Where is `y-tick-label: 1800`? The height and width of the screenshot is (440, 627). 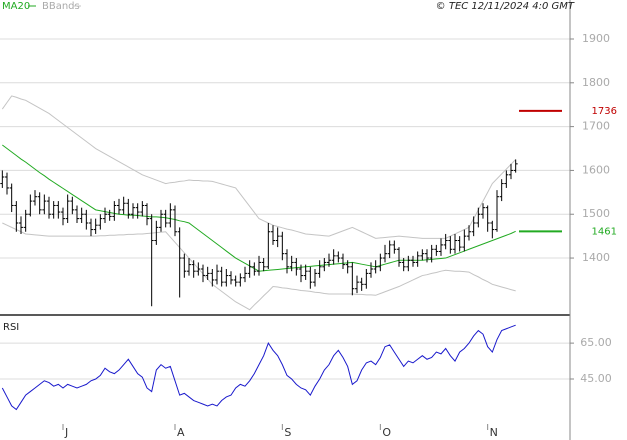
y-tick-label: 1800 is located at coordinates (596, 82).